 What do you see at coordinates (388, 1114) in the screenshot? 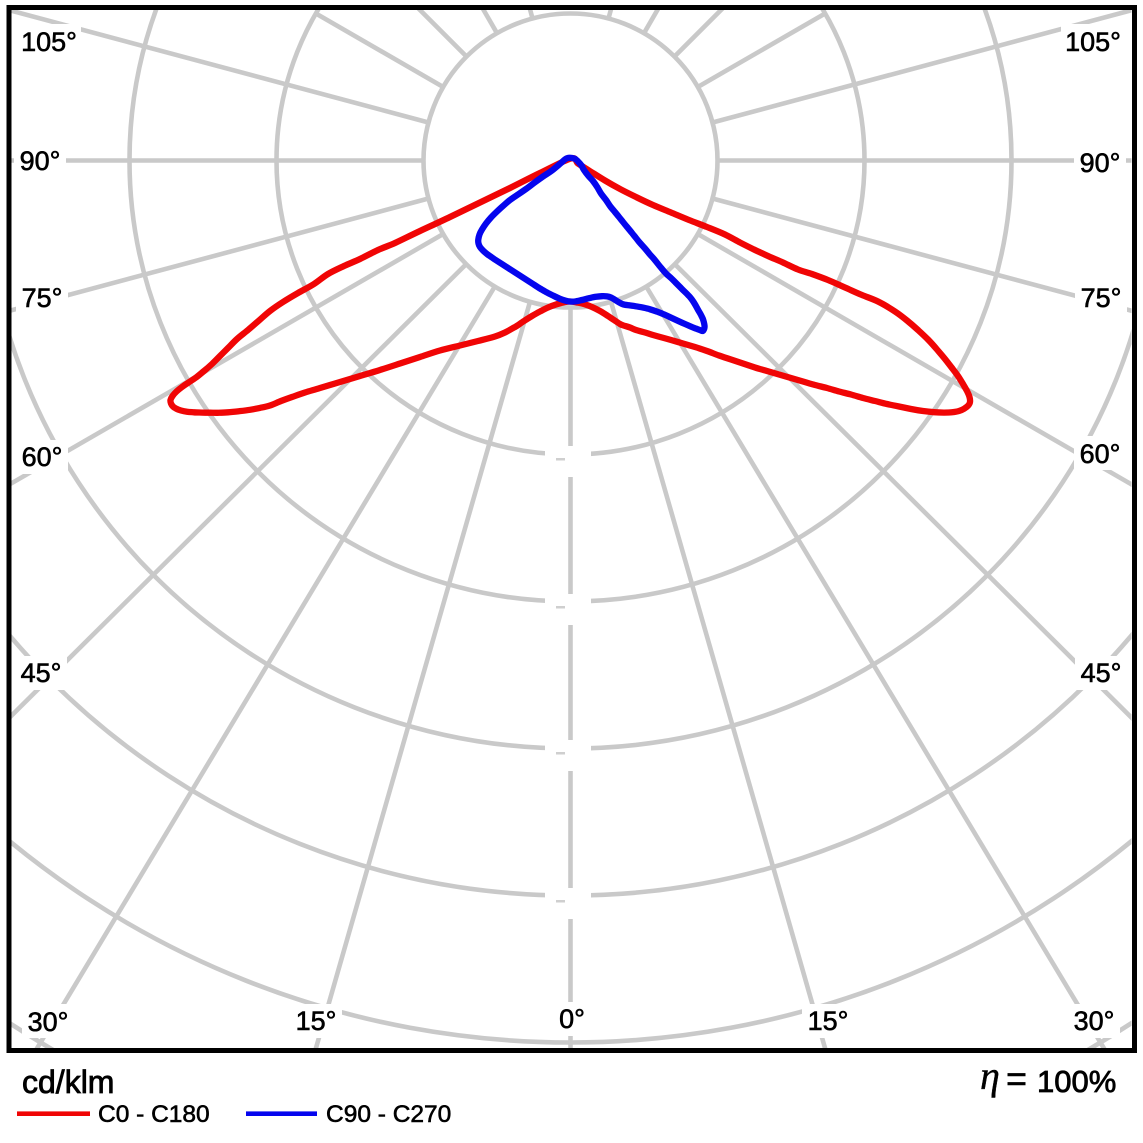
I see `svg-text: C90 - C270` at bounding box center [388, 1114].